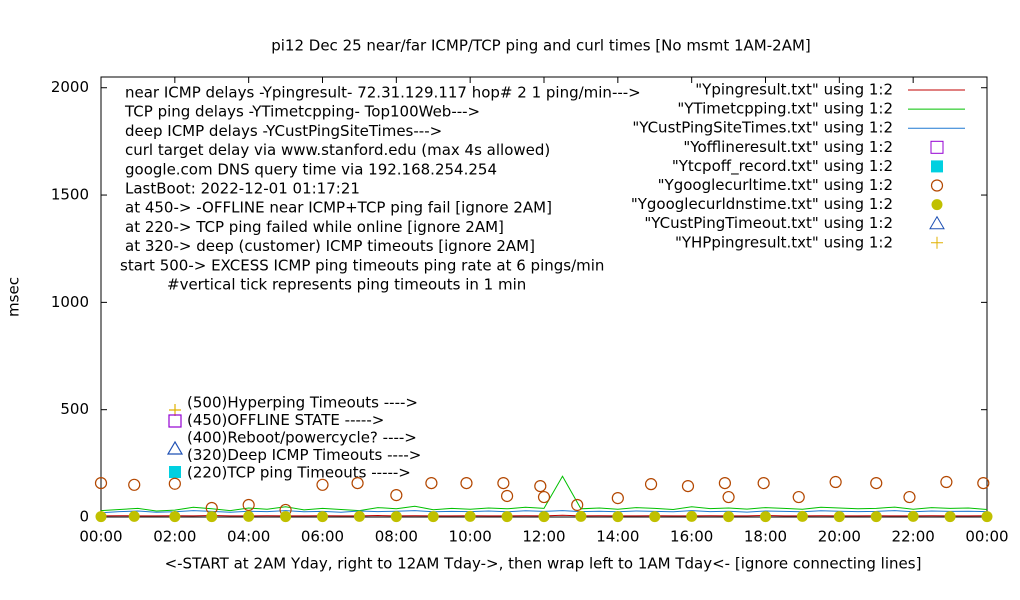  What do you see at coordinates (765, 537) in the screenshot?
I see `x-tick-label: 18:00` at bounding box center [765, 537].